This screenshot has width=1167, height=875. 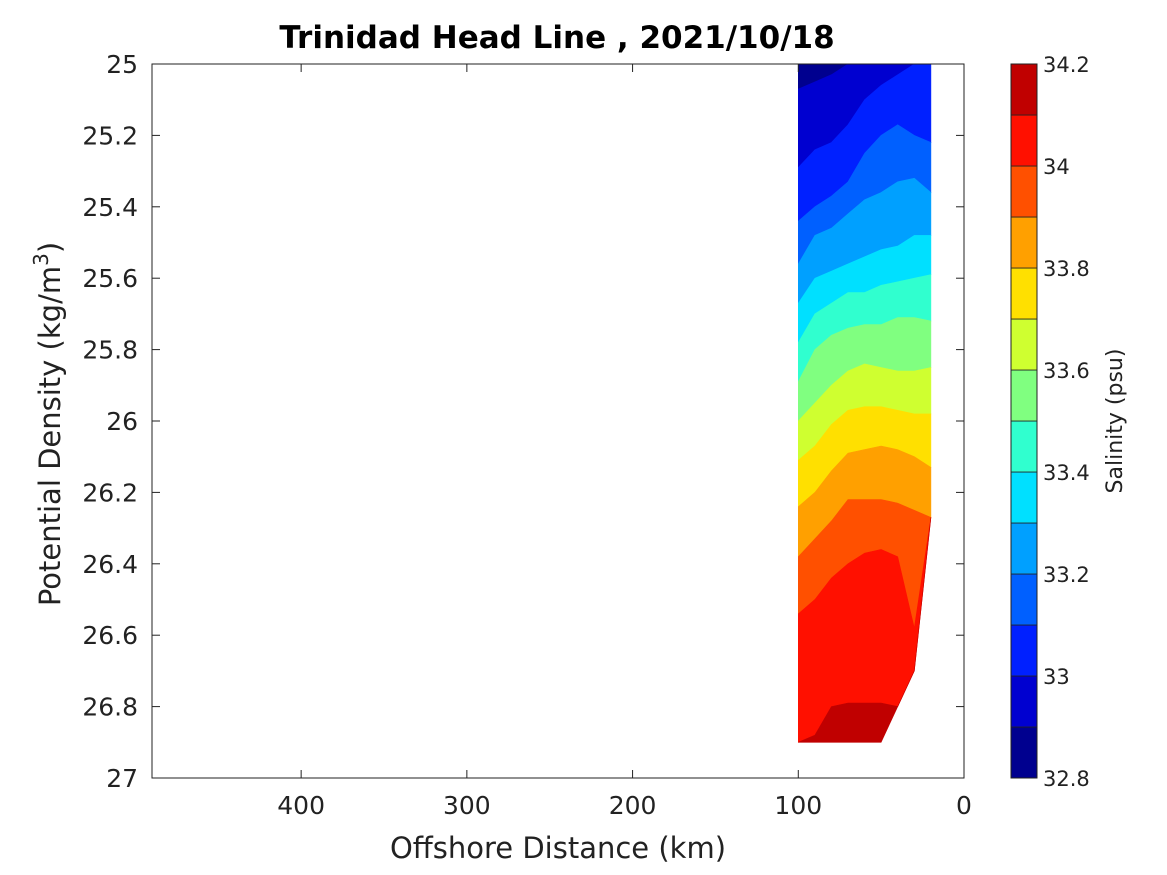 I want to click on y-tick-label: 25, so click(x=122, y=64).